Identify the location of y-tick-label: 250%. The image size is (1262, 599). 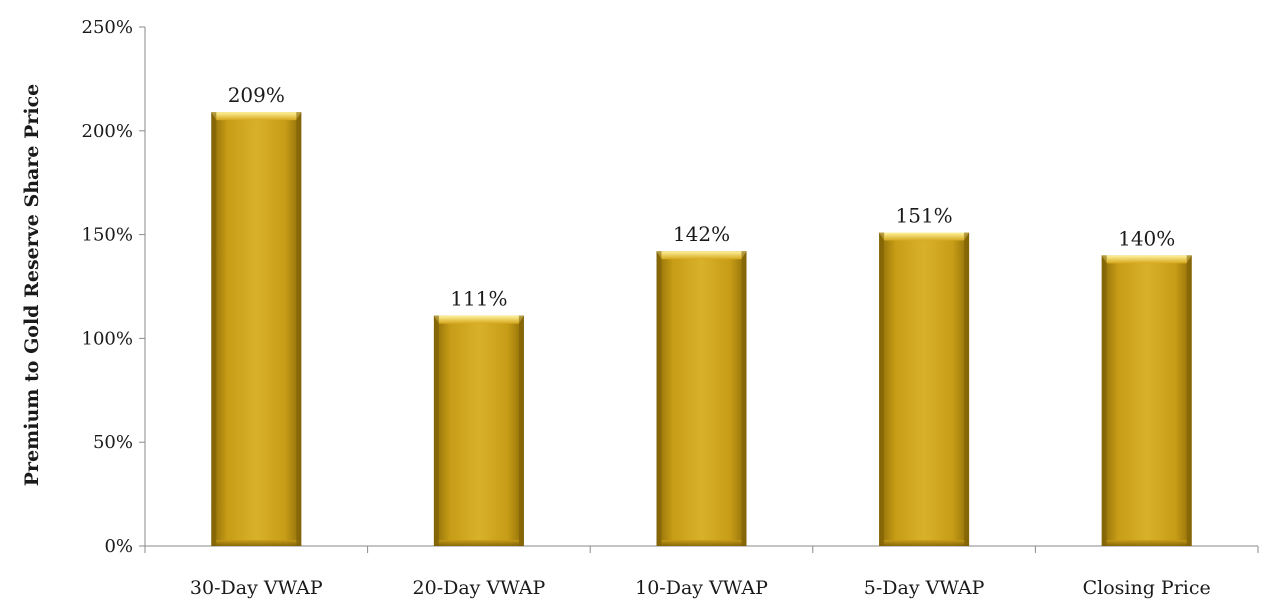
(107, 27).